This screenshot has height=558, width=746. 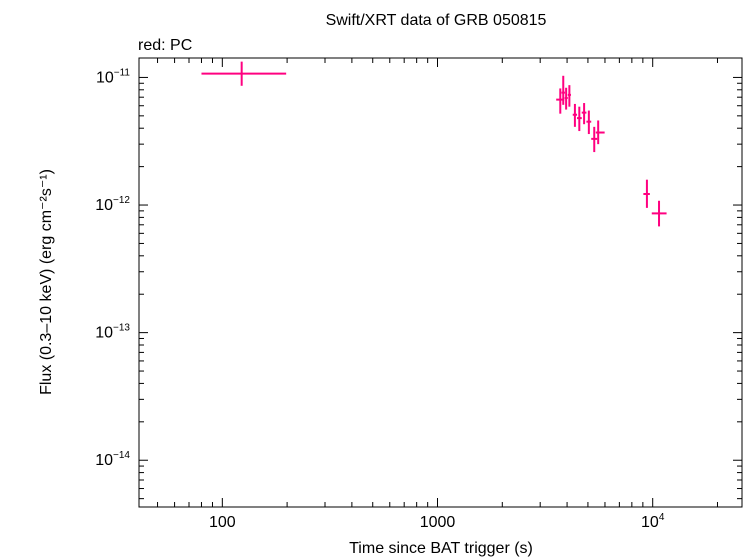 I want to click on y-tick-label: 10−13, so click(x=112, y=332).